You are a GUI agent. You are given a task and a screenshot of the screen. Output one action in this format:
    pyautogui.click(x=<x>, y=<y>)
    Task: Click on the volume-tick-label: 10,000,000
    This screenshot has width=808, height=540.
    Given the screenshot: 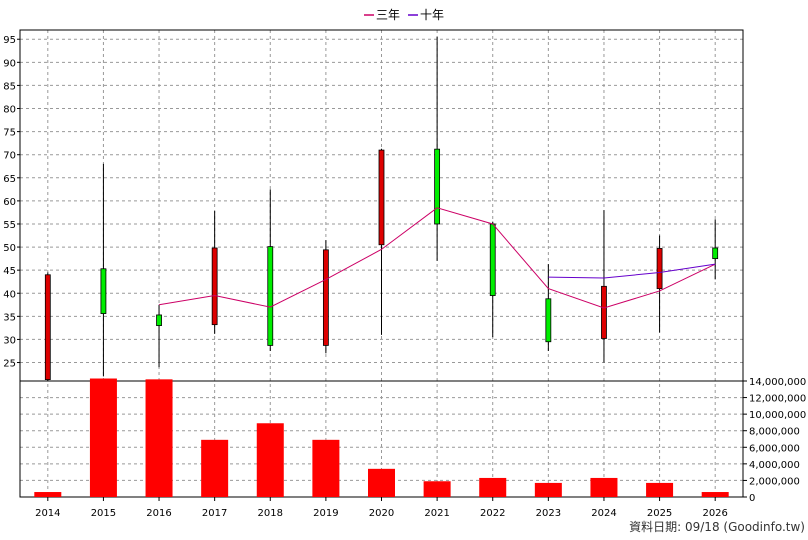 What is the action you would take?
    pyautogui.click(x=777, y=415)
    